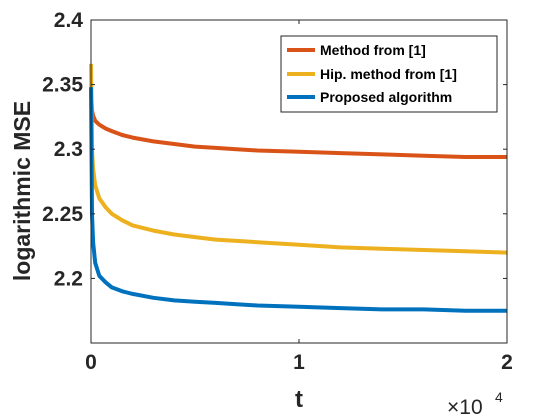  Describe the element at coordinates (91, 362) in the screenshot. I see `x-tick-label: 0` at that location.